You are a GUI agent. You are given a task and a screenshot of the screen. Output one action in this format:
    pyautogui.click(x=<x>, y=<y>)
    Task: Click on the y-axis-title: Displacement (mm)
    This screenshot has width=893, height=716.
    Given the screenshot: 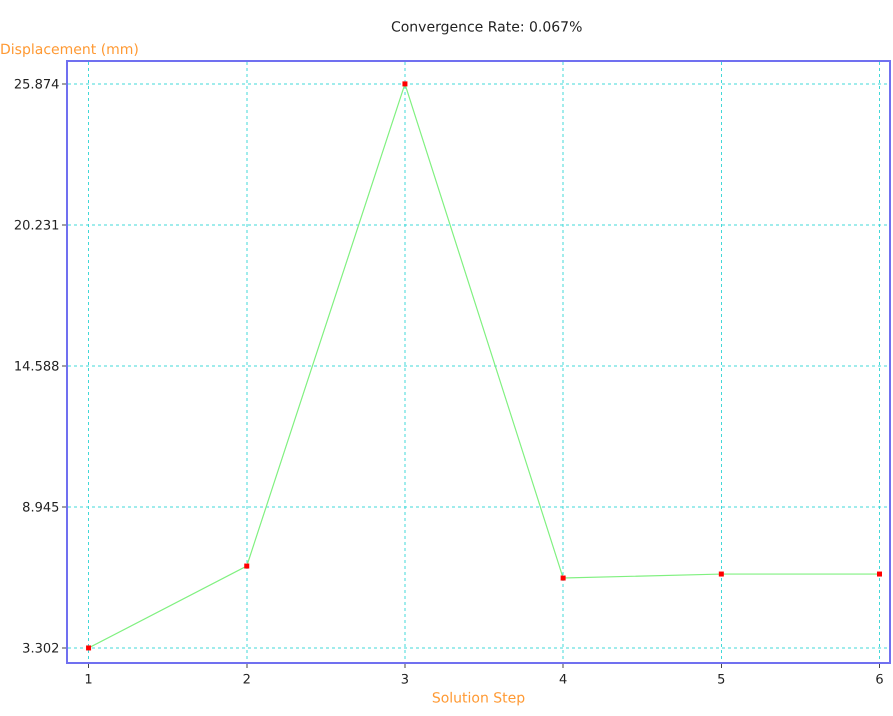 What is the action you would take?
    pyautogui.click(x=69, y=50)
    